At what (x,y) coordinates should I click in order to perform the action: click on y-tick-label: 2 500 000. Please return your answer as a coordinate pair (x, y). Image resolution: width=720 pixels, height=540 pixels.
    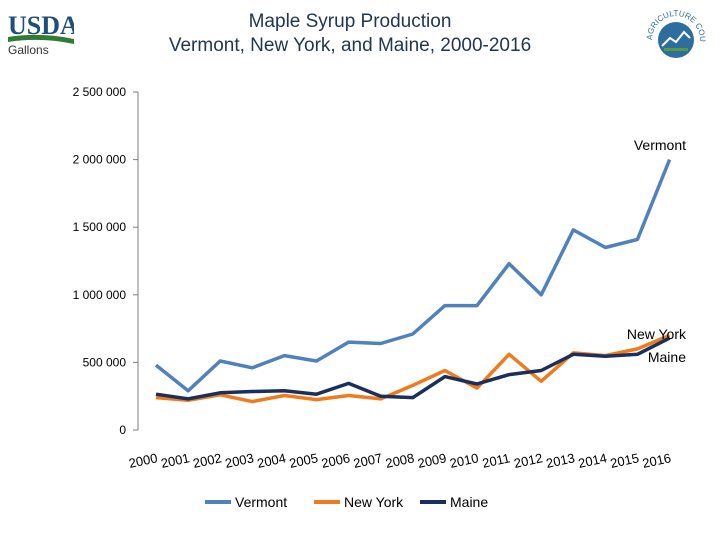
    Looking at the image, I should click on (100, 92).